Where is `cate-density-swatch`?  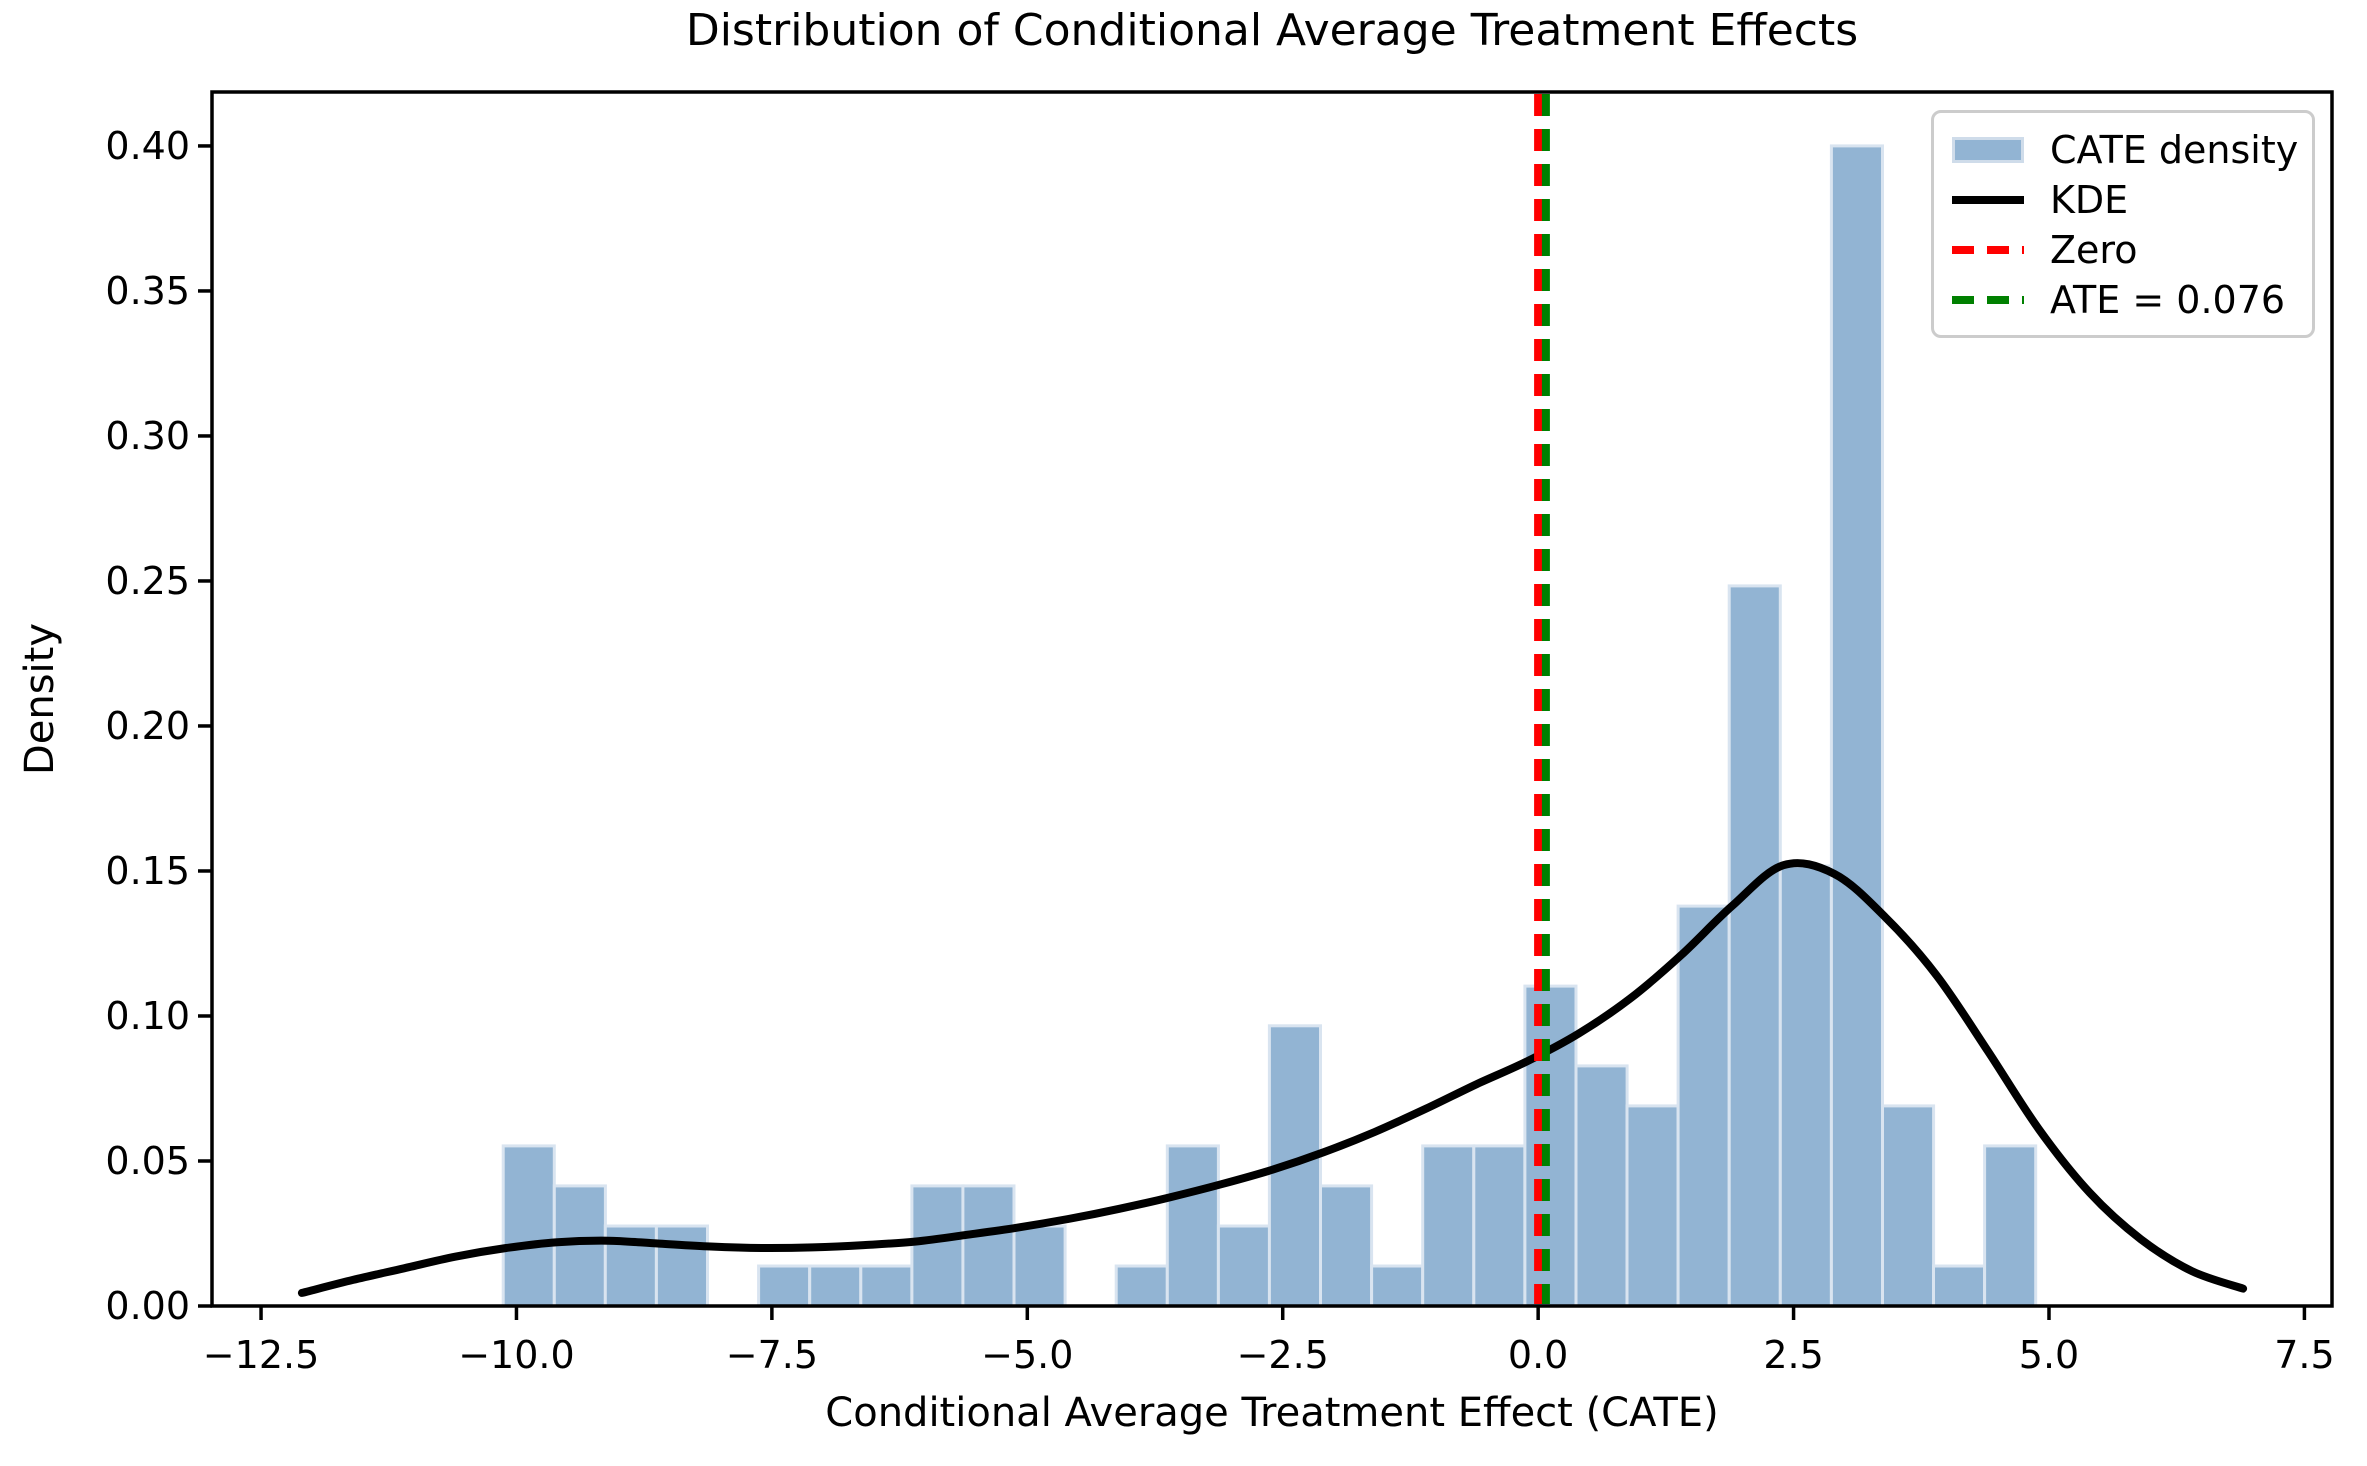 cate-density-swatch is located at coordinates (1988, 150).